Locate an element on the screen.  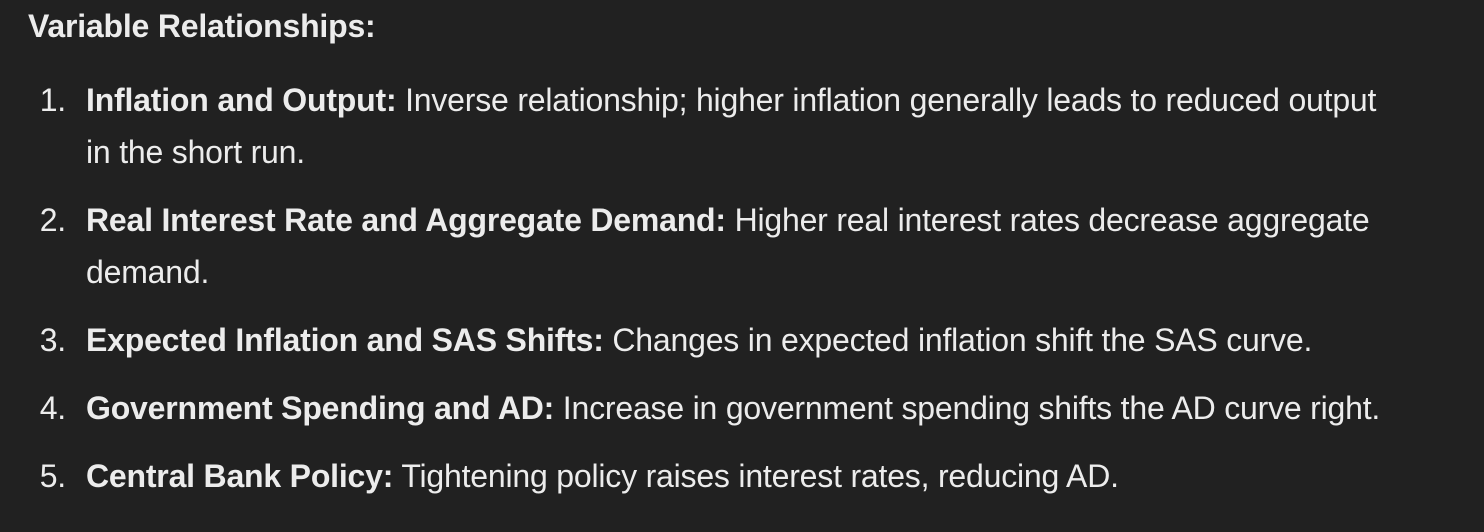
list-item-lead: Government Spending and AD: is located at coordinates (320, 408).